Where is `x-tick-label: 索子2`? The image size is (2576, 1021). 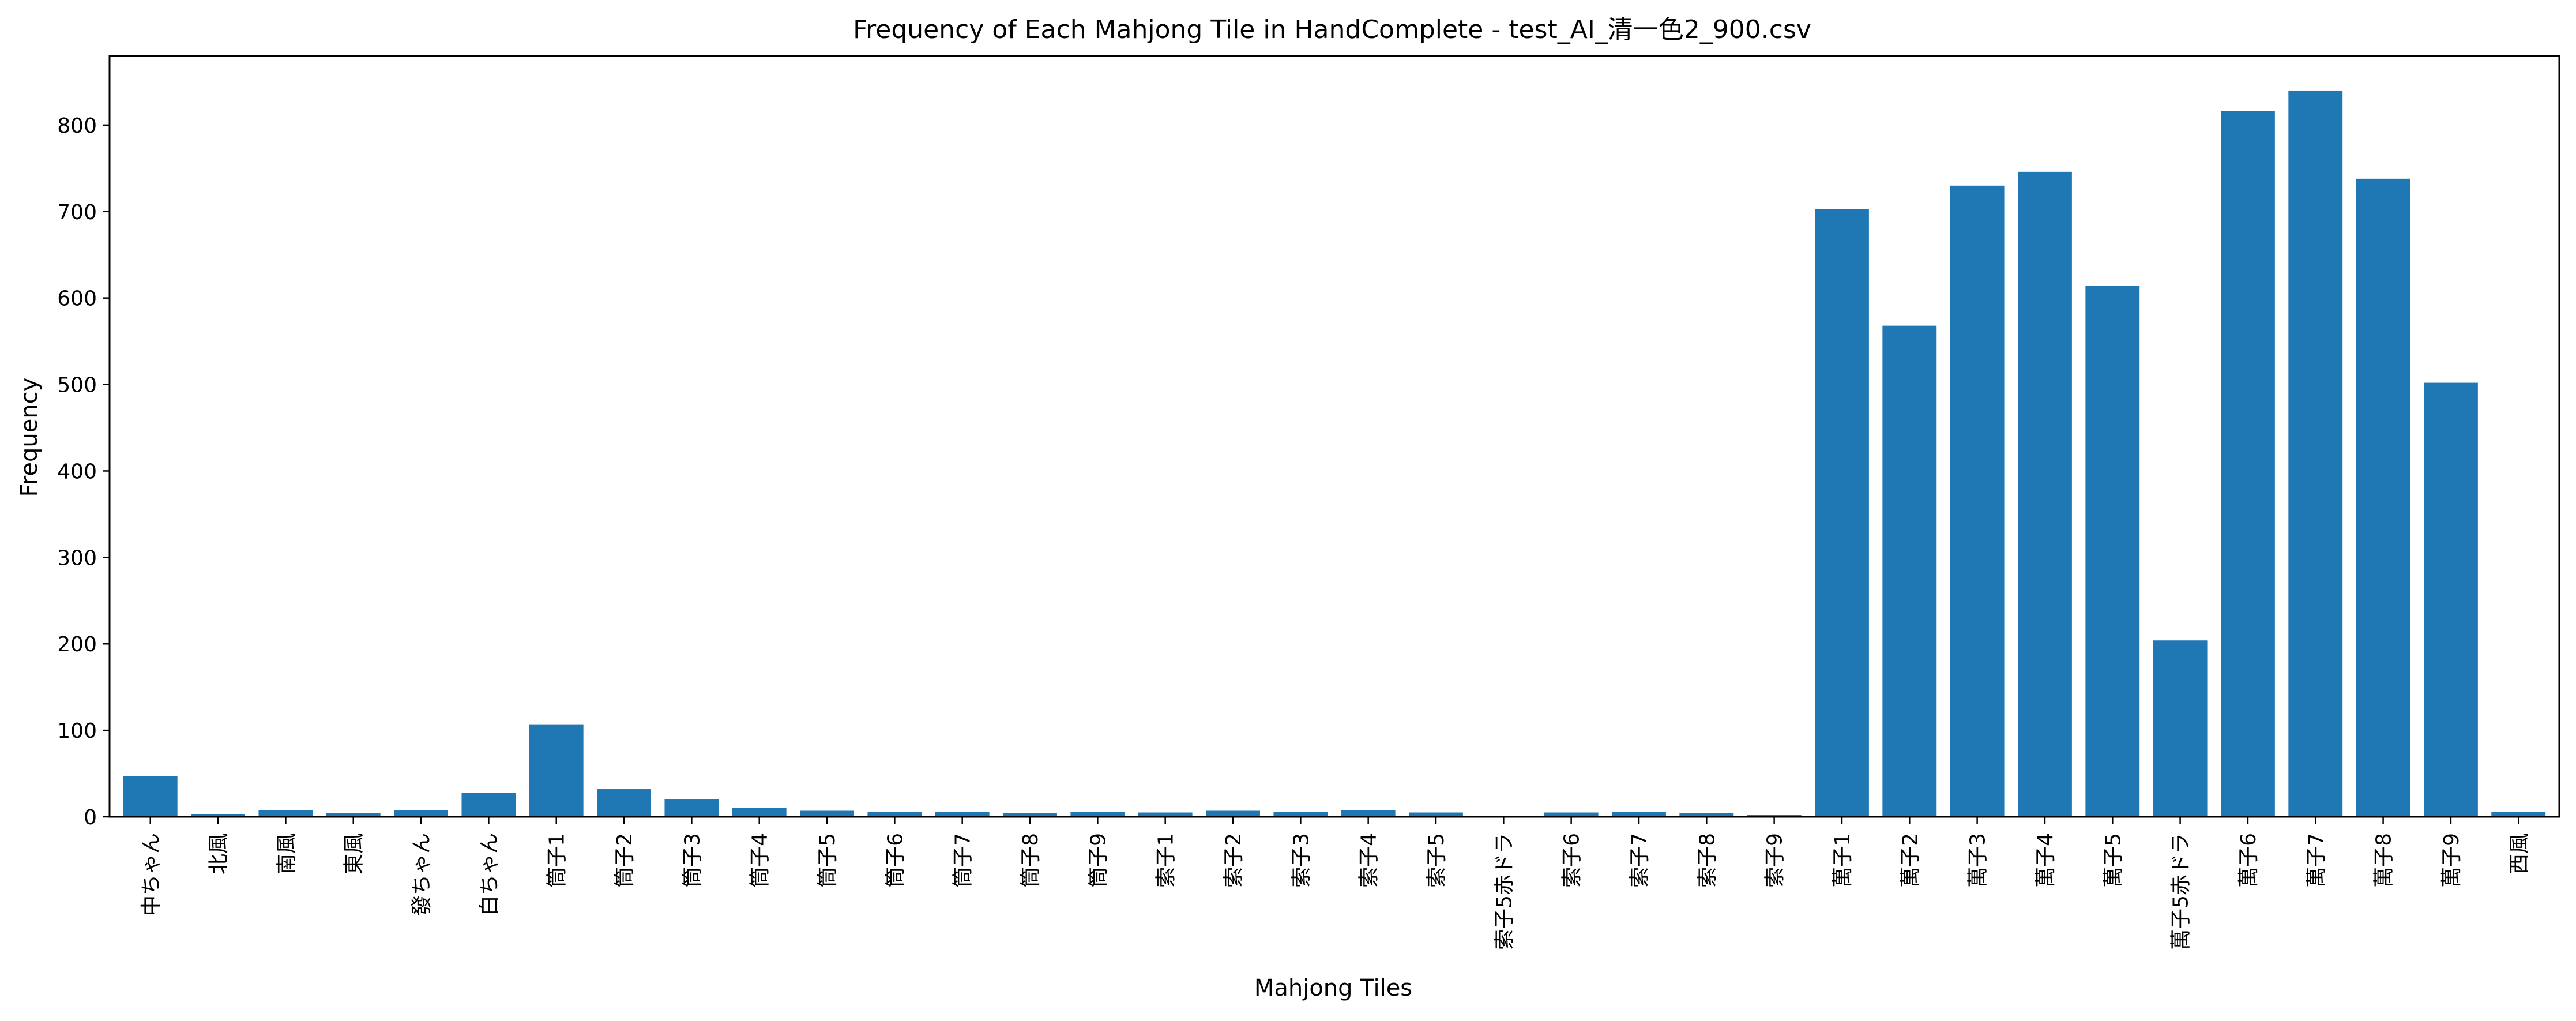 x-tick-label: 索子2 is located at coordinates (1234, 861).